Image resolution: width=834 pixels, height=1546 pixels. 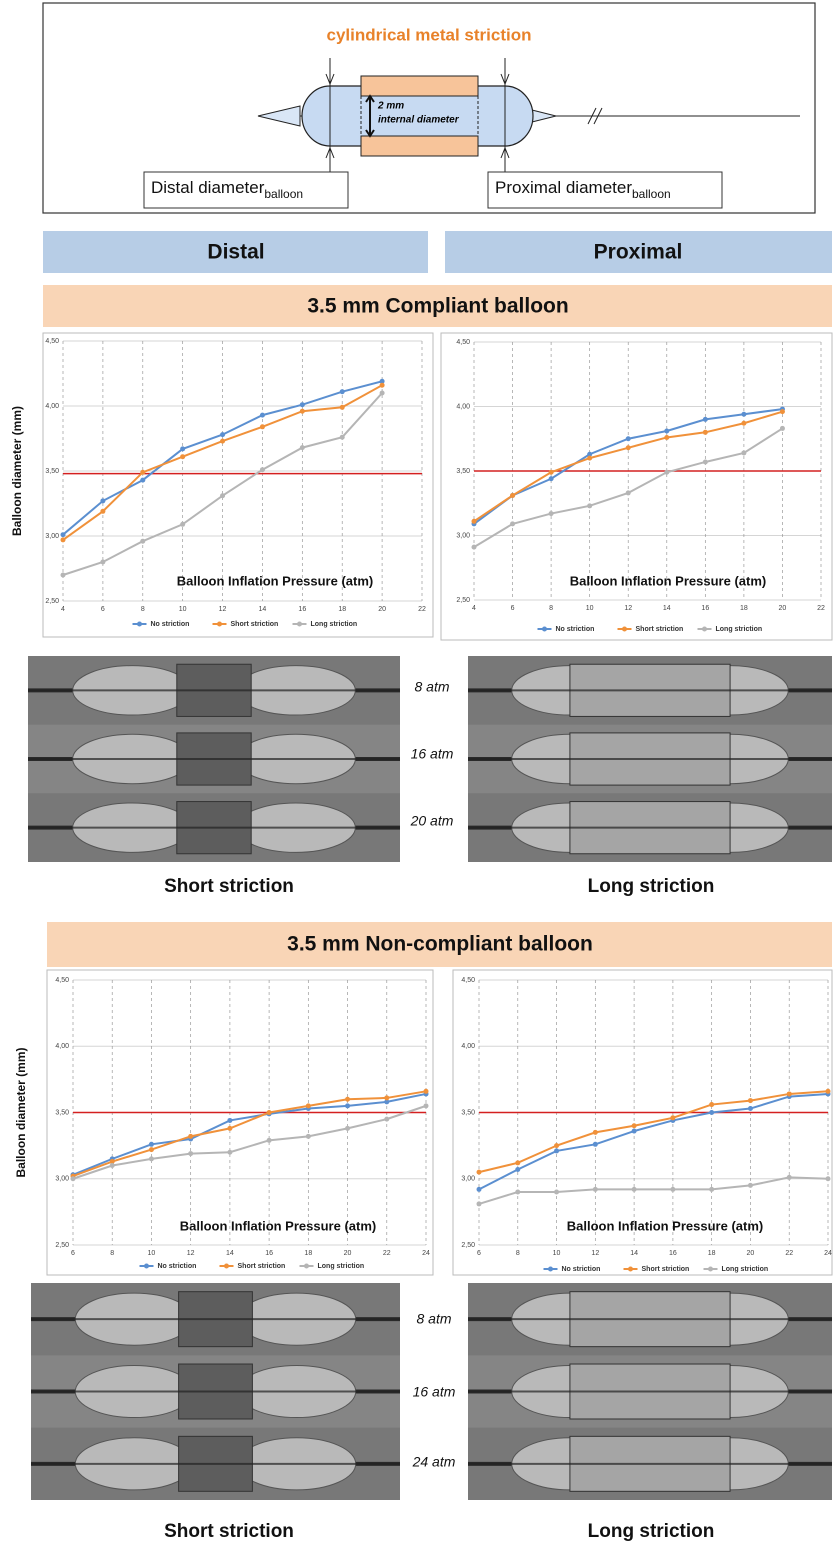 What do you see at coordinates (382, 609) in the screenshot?
I see `x-tick-label: 20` at bounding box center [382, 609].